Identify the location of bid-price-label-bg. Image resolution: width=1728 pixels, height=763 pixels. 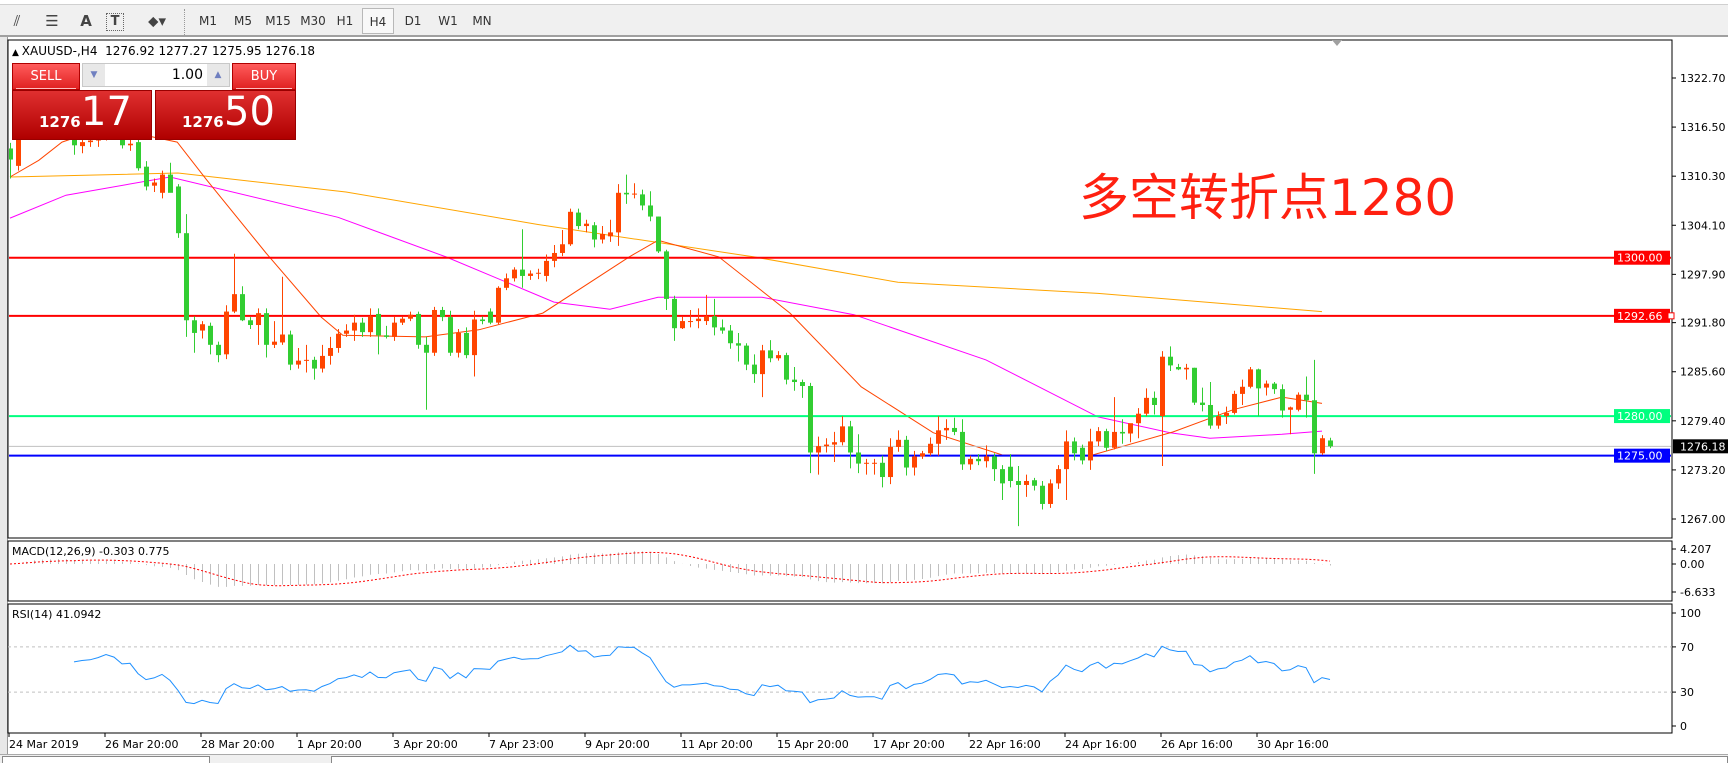
(1700, 446).